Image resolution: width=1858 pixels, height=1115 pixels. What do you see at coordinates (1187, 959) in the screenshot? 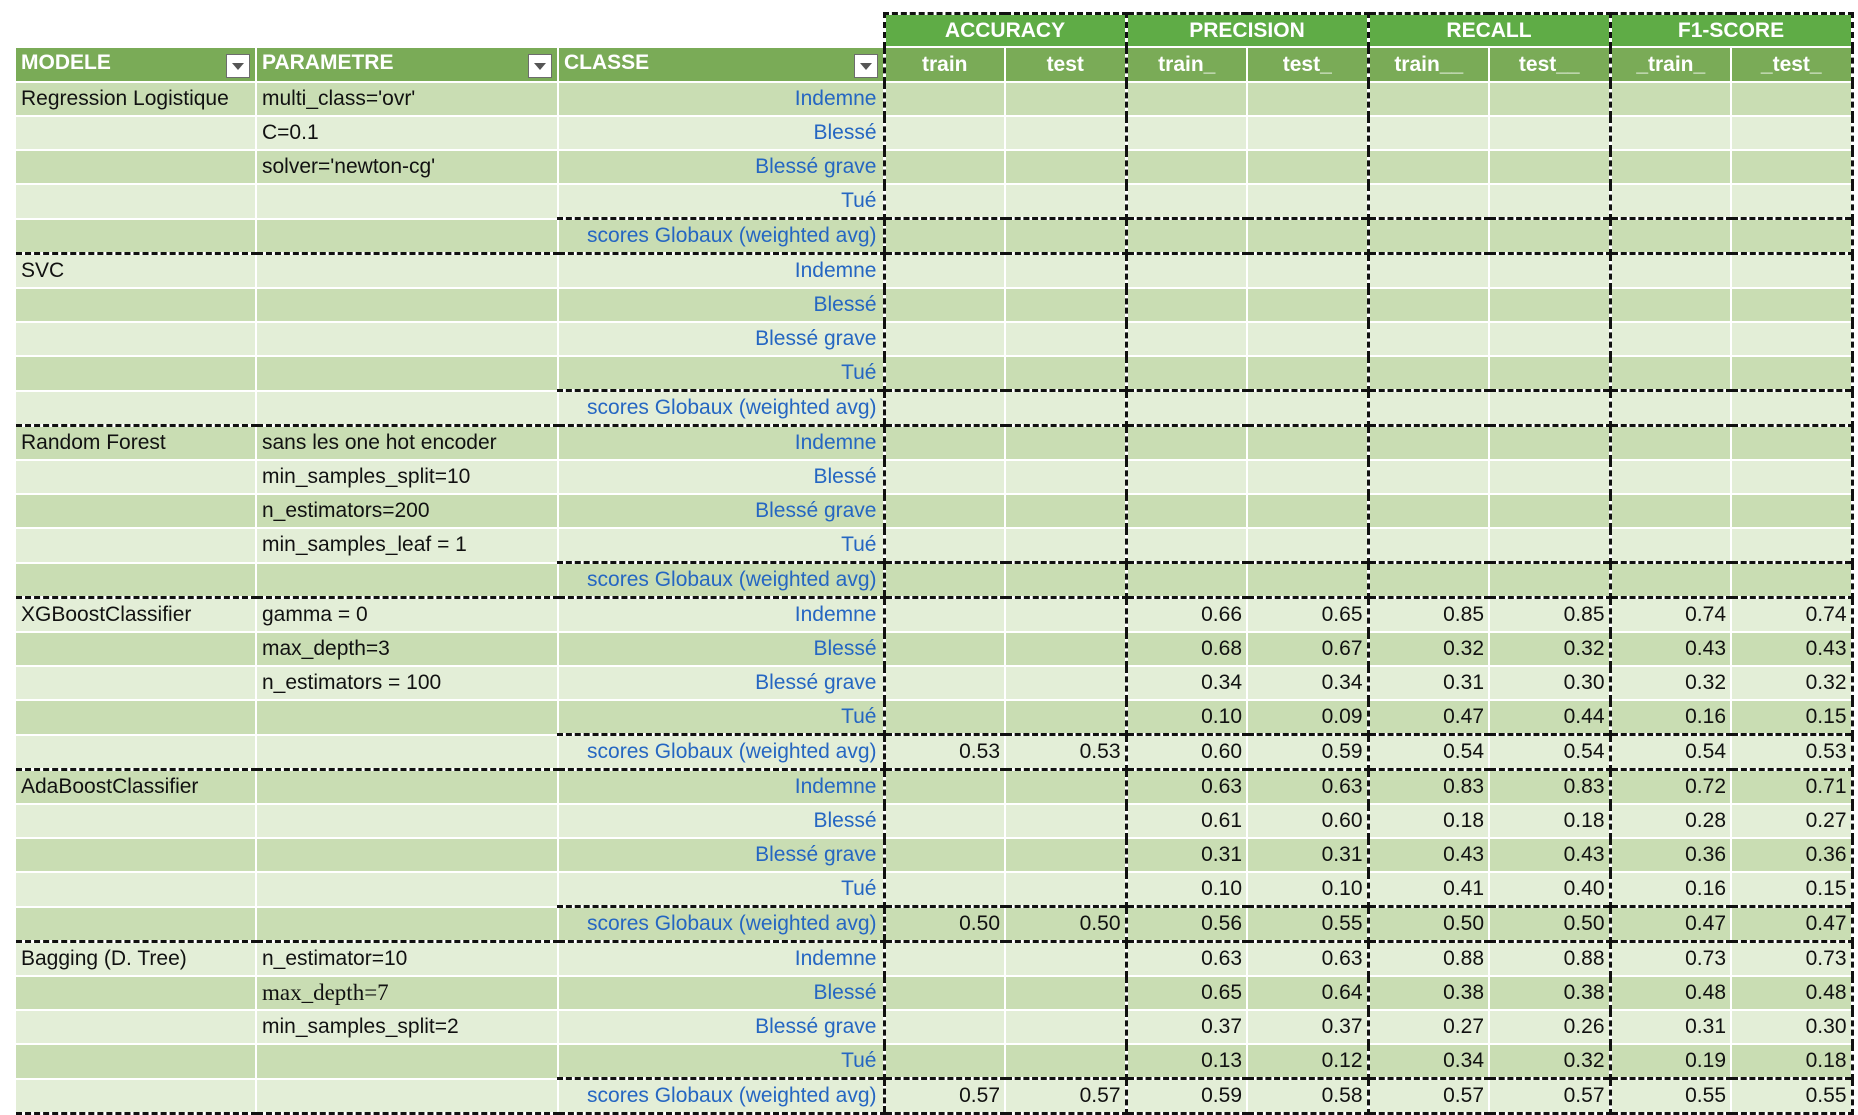
I see `cell-precision-train: 0.63` at bounding box center [1187, 959].